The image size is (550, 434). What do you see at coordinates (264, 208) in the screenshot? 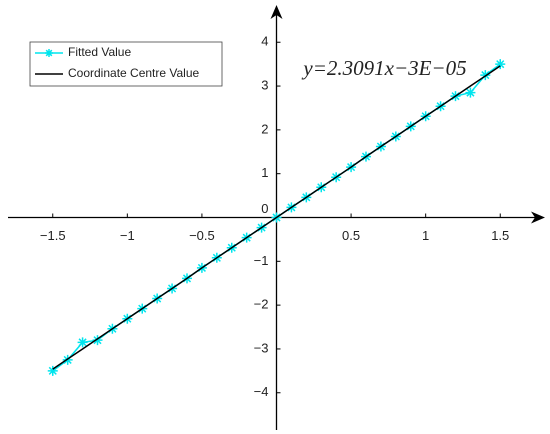
I see `y-tick-label: 0` at bounding box center [264, 208].